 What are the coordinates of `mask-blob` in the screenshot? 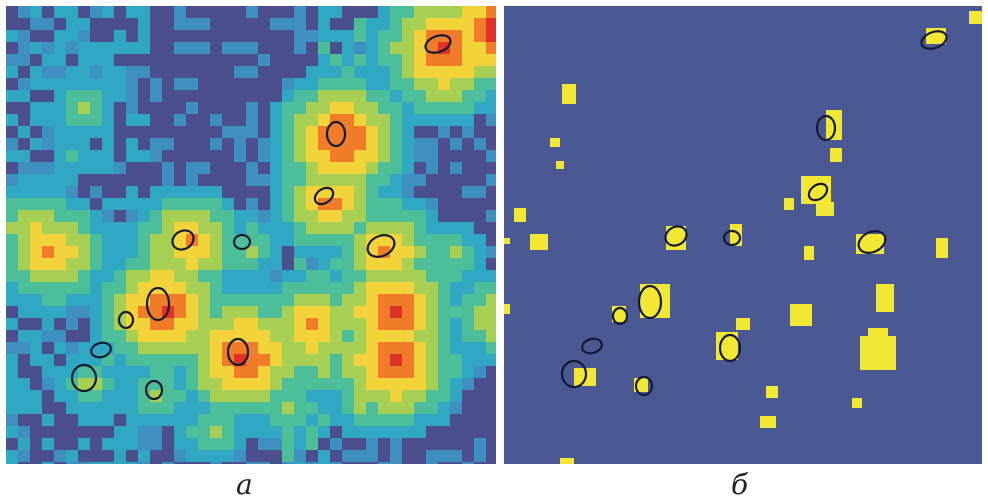 It's located at (825, 209).